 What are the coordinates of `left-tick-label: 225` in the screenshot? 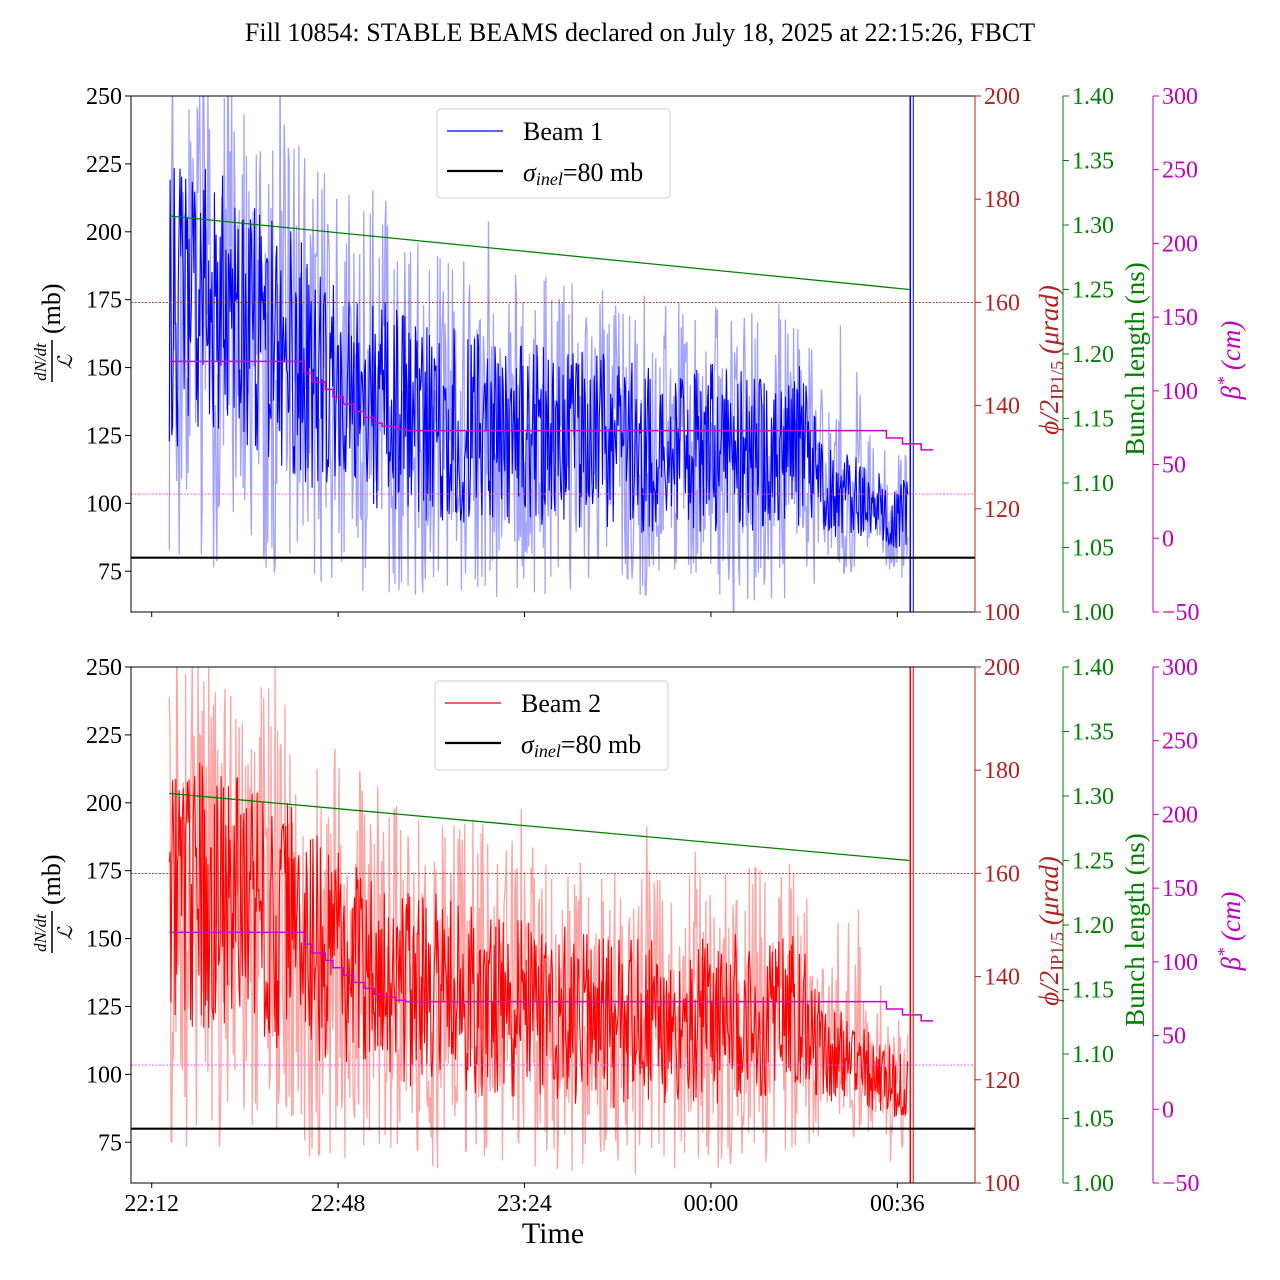 It's located at (104, 736).